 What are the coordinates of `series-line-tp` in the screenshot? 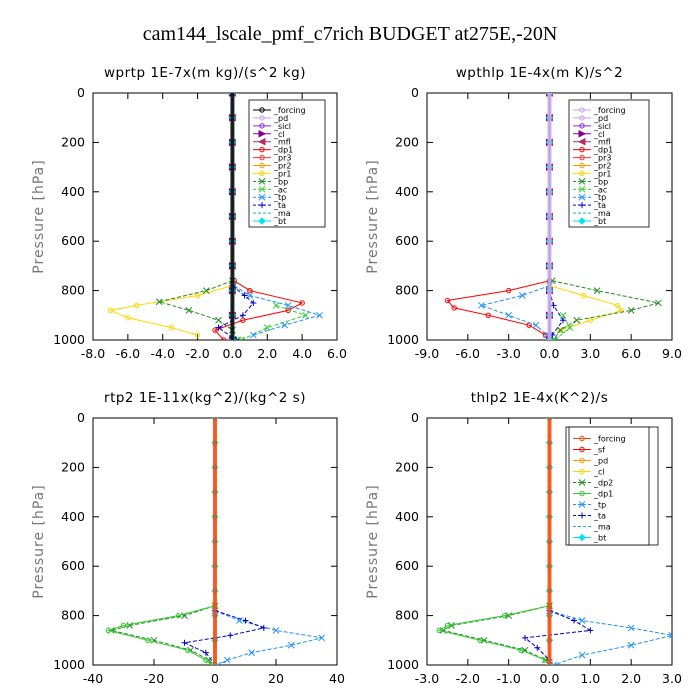 It's located at (610, 637).